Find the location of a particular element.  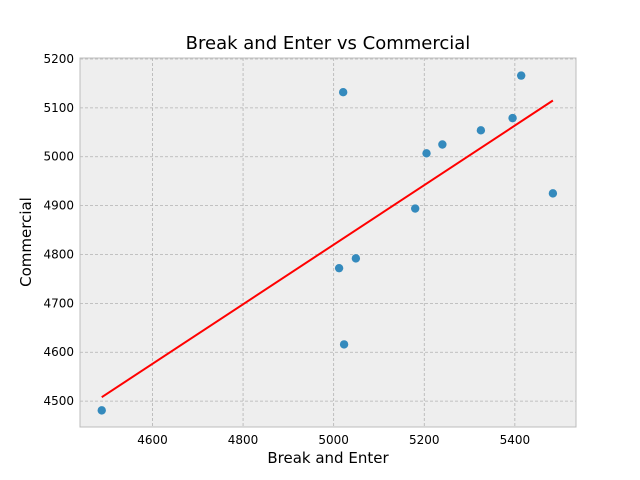

x-tick-label: 4800 is located at coordinates (243, 440).